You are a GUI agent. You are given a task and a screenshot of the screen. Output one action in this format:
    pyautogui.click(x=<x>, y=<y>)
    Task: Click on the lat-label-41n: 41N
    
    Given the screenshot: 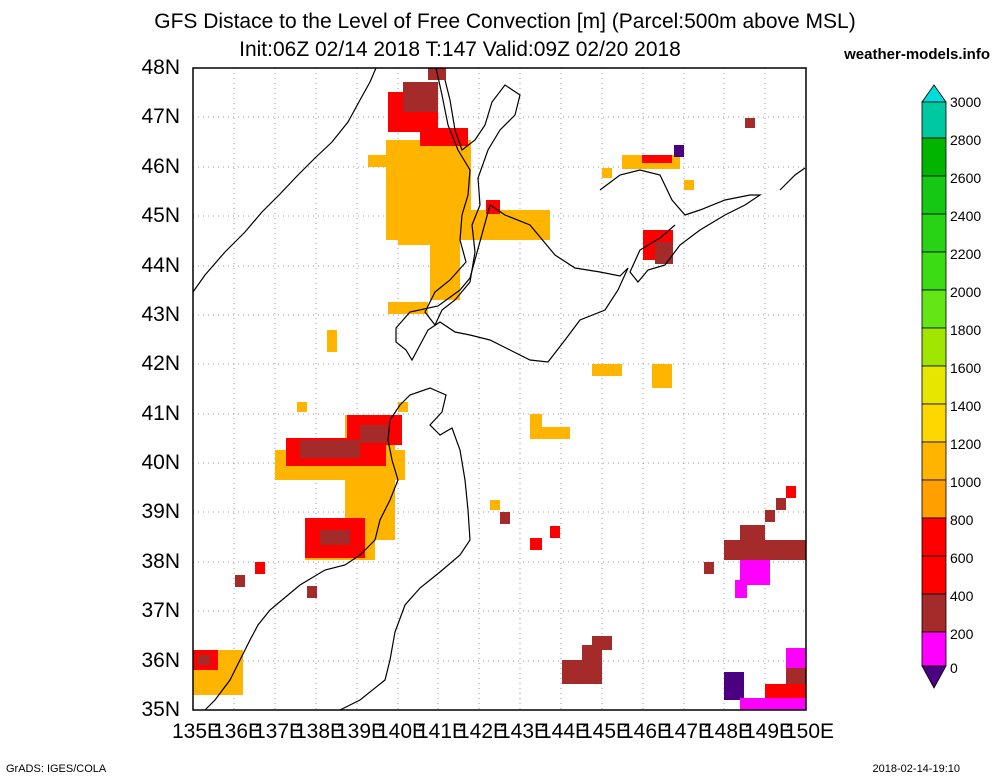 What is the action you would take?
    pyautogui.click(x=160, y=413)
    